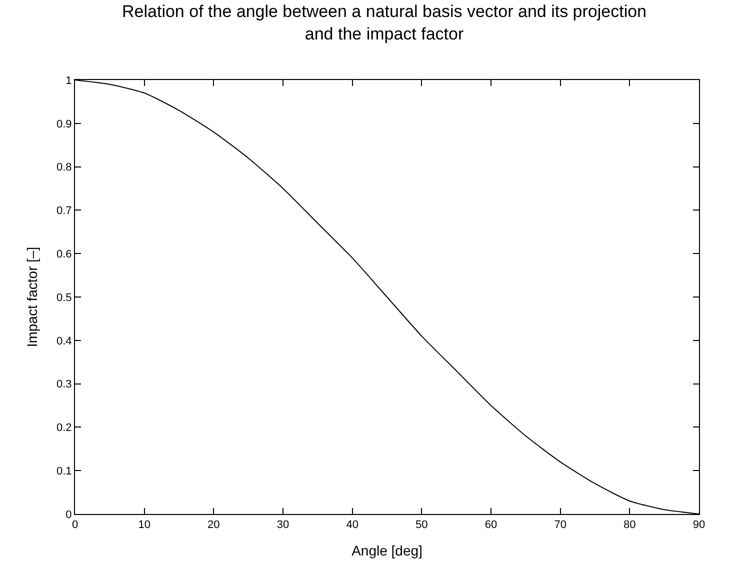  I want to click on y-tick-label: 0.4, so click(64, 341).